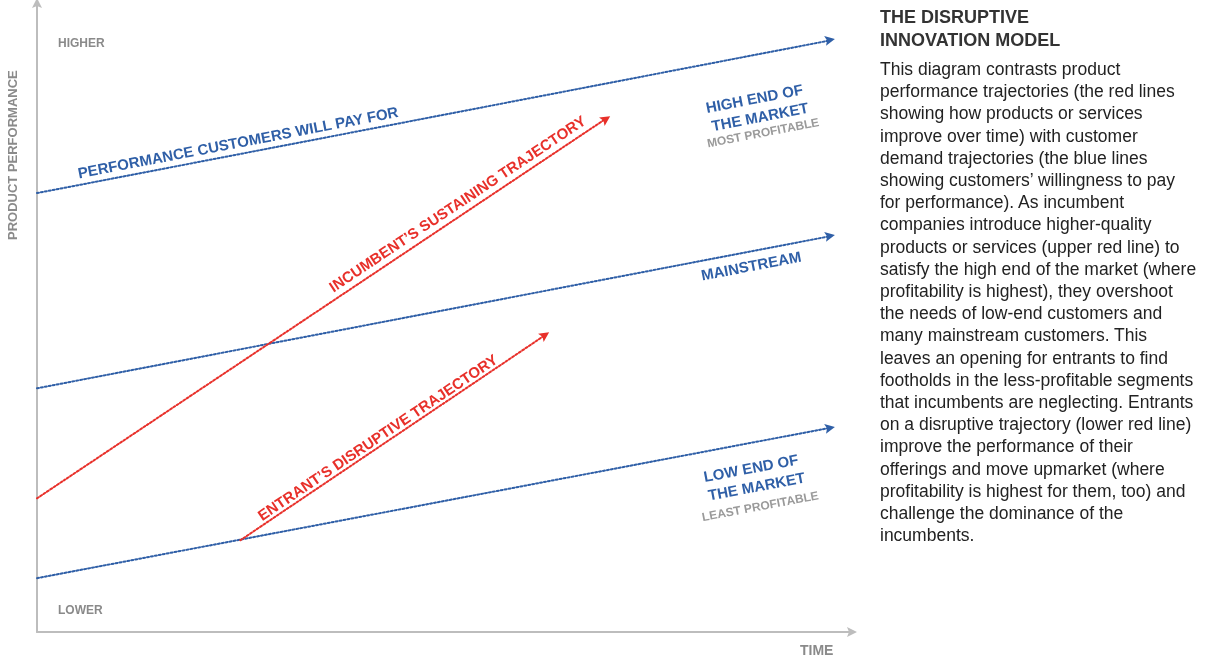  Describe the element at coordinates (817, 650) in the screenshot. I see `x-axis-title: TIME` at that location.